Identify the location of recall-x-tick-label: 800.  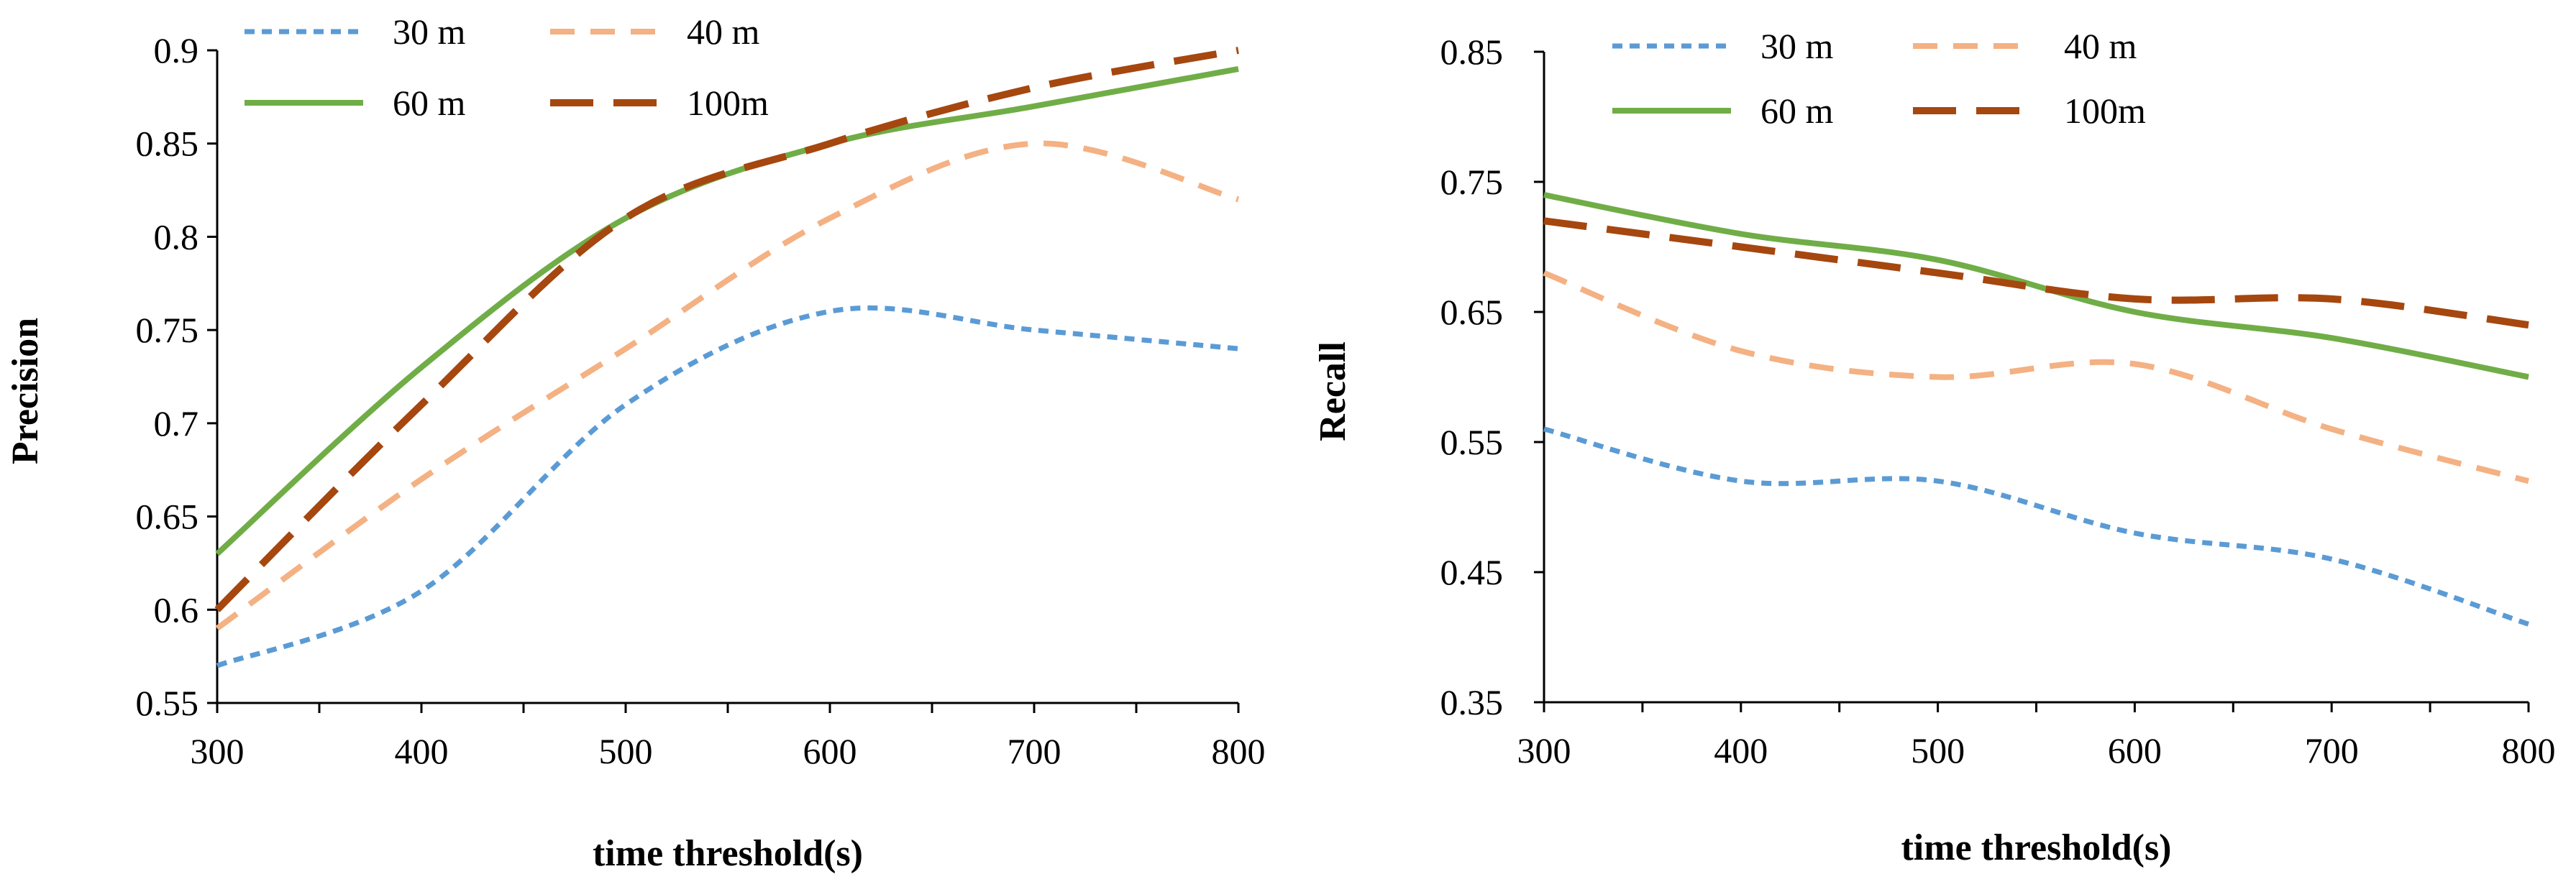
(2529, 751).